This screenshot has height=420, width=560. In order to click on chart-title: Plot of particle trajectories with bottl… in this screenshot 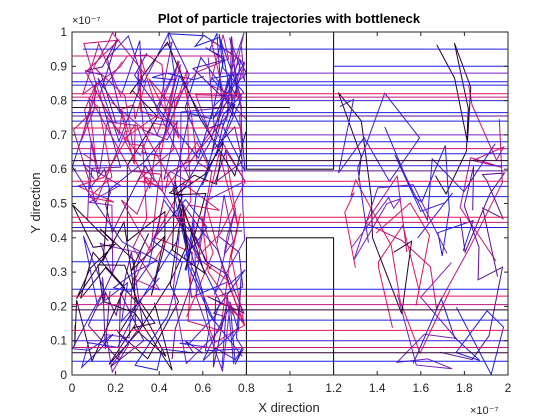, I will do `click(289, 18)`.